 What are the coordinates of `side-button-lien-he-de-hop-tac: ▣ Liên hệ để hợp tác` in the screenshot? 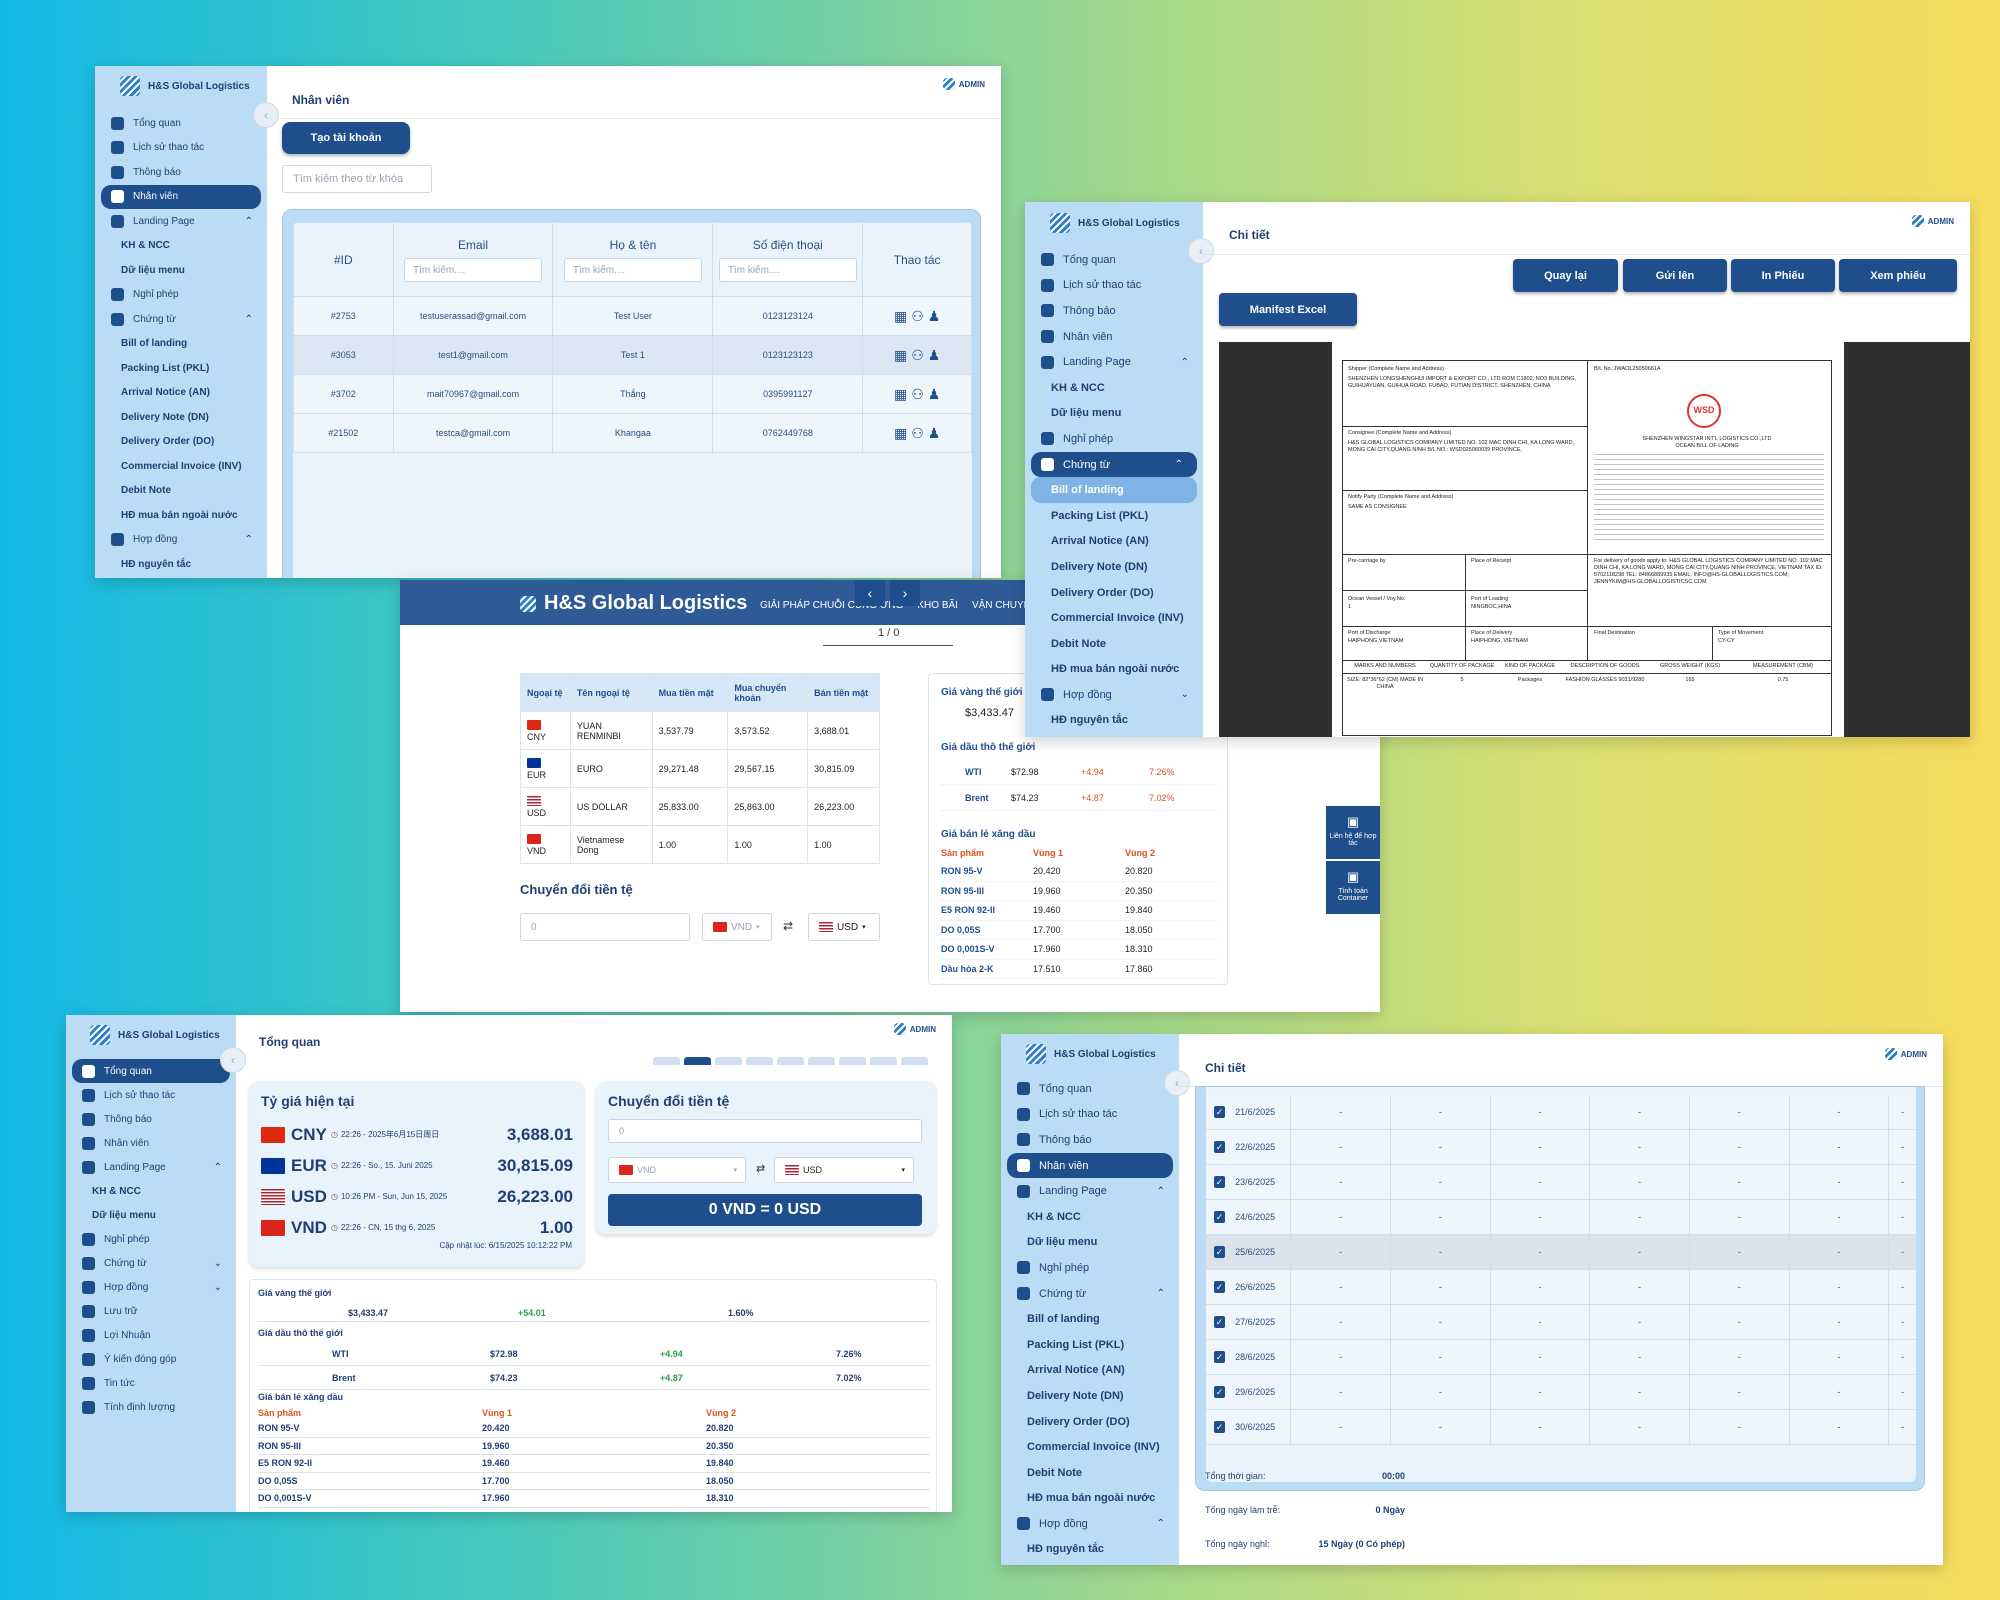 It's located at (1353, 832).